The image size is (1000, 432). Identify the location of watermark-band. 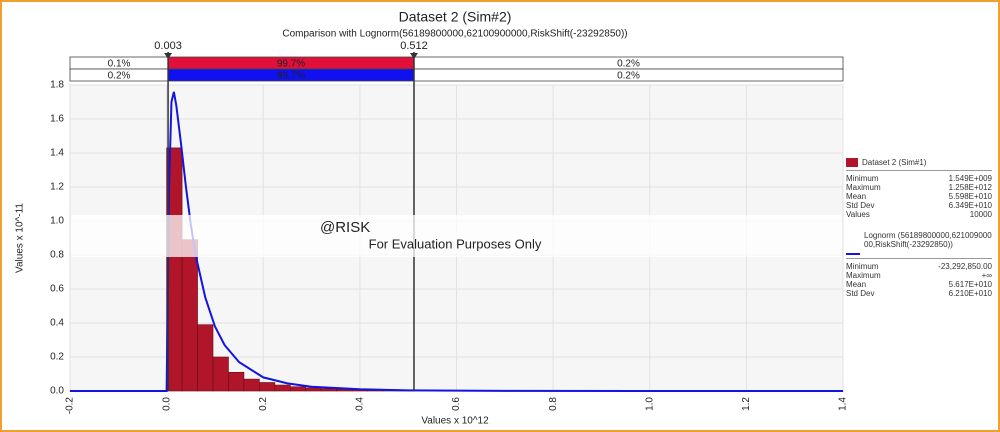
(456, 236).